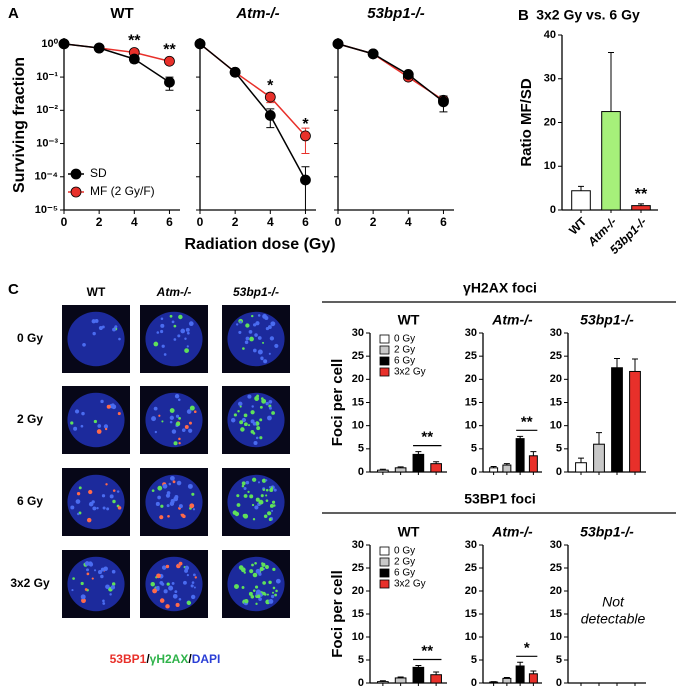 The height and width of the screenshot is (690, 678). What do you see at coordinates (122, 191) in the screenshot?
I see `legend-label: MF (2 Gy/F)` at bounding box center [122, 191].